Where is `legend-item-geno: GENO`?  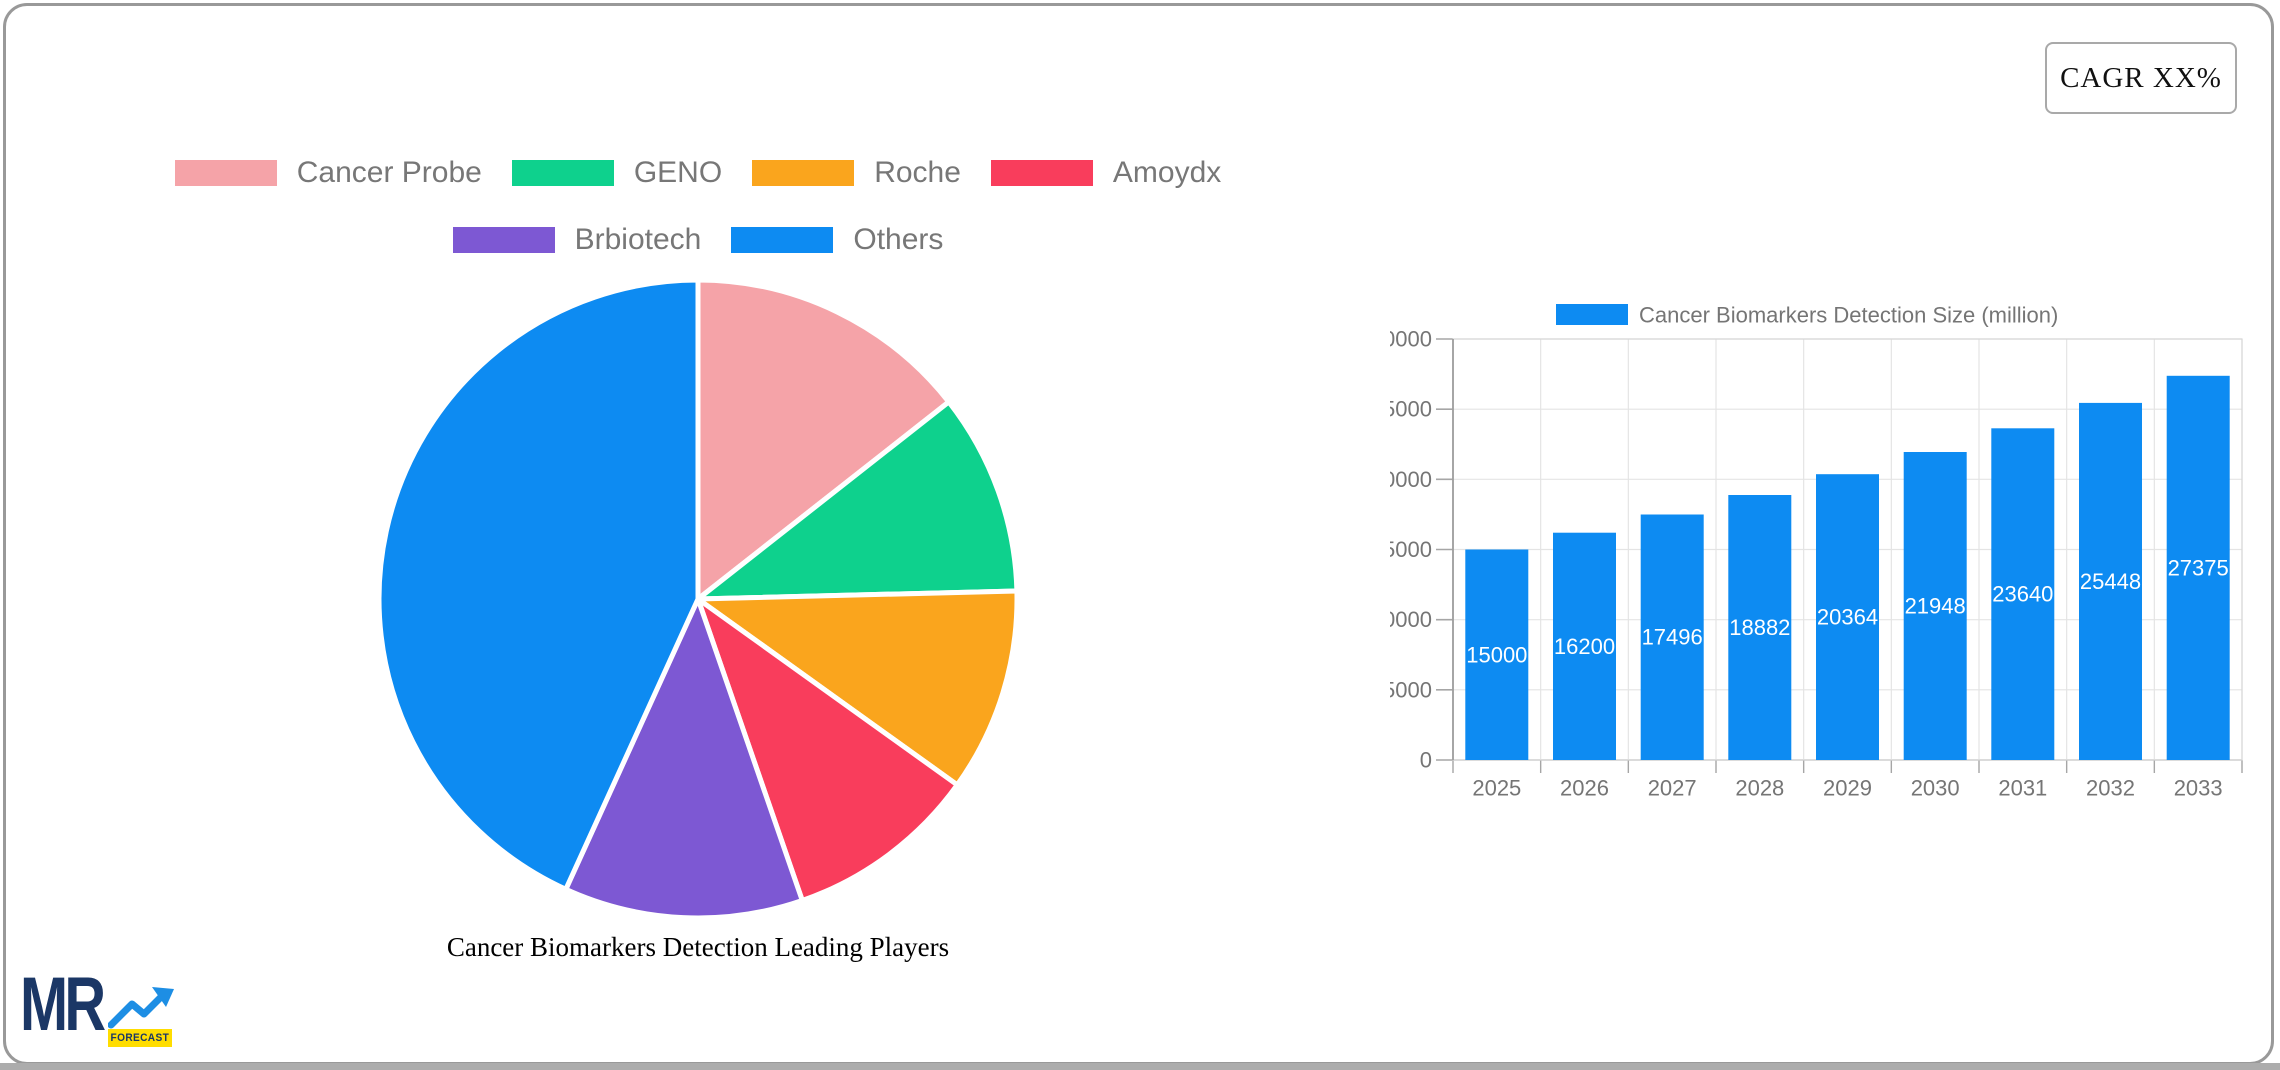 legend-item-geno: GENO is located at coordinates (617, 173).